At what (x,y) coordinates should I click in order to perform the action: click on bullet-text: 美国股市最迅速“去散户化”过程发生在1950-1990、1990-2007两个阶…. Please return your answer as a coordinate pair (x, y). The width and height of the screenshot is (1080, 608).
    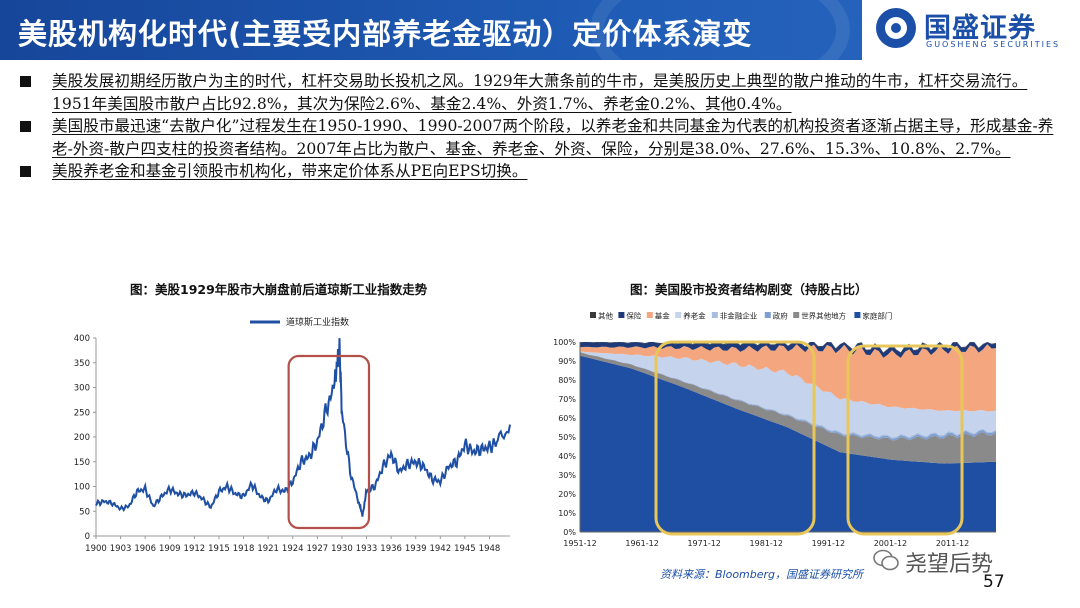
    Looking at the image, I should click on (553, 137).